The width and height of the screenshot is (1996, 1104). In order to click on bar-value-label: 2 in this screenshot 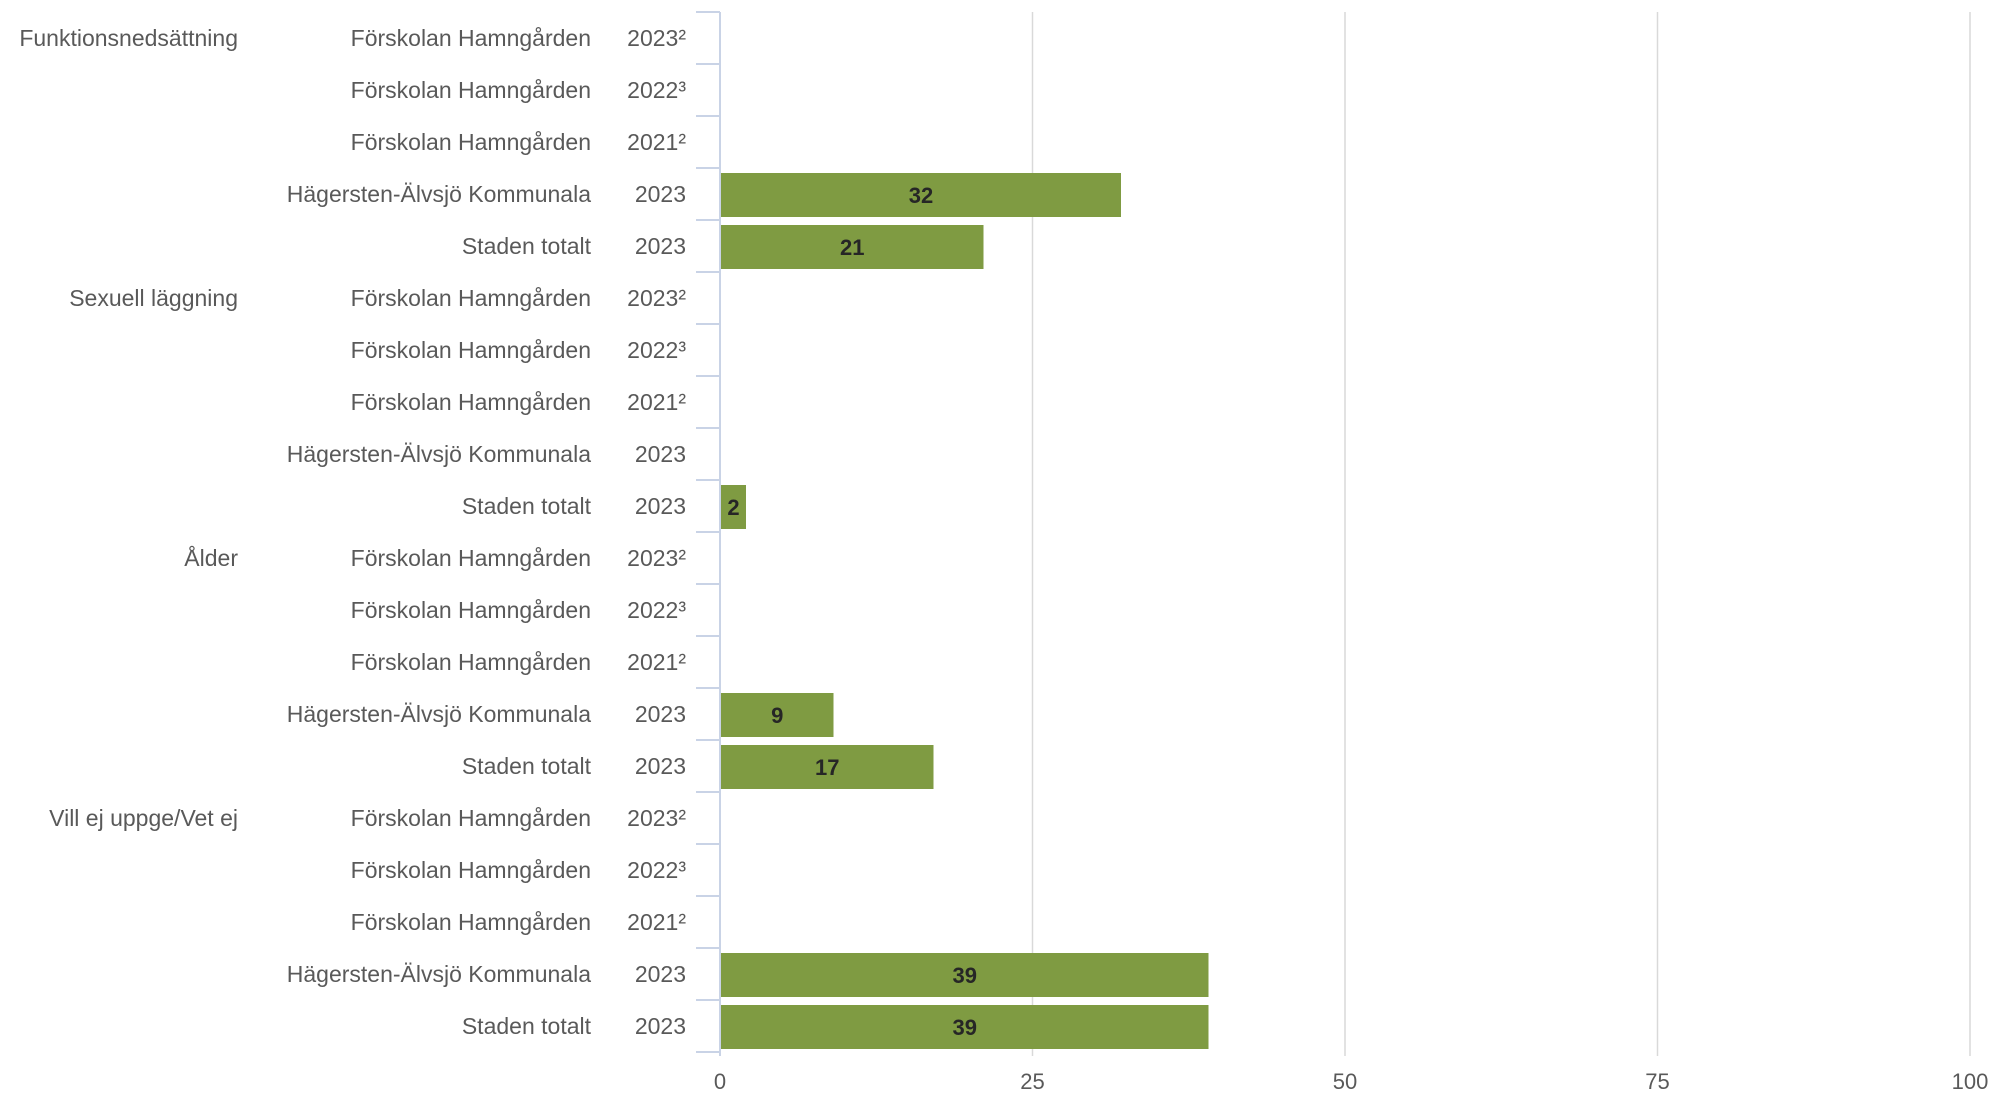, I will do `click(733, 507)`.